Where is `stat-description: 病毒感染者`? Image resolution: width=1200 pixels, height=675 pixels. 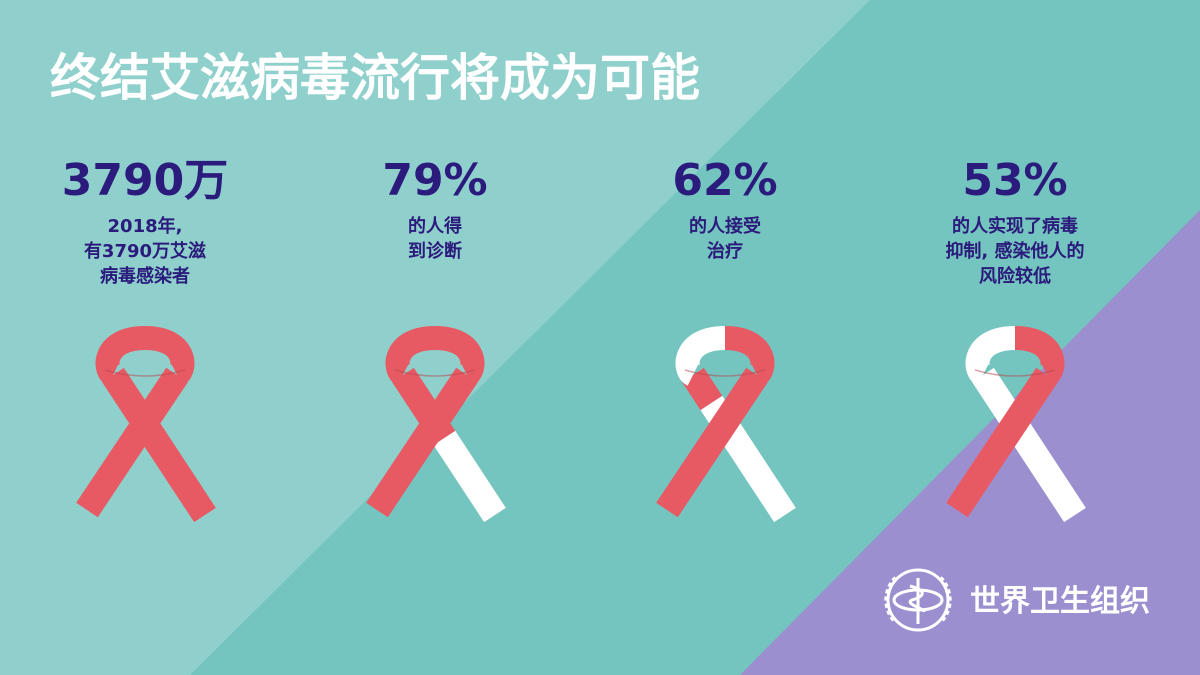 stat-description: 病毒感染者 is located at coordinates (145, 276).